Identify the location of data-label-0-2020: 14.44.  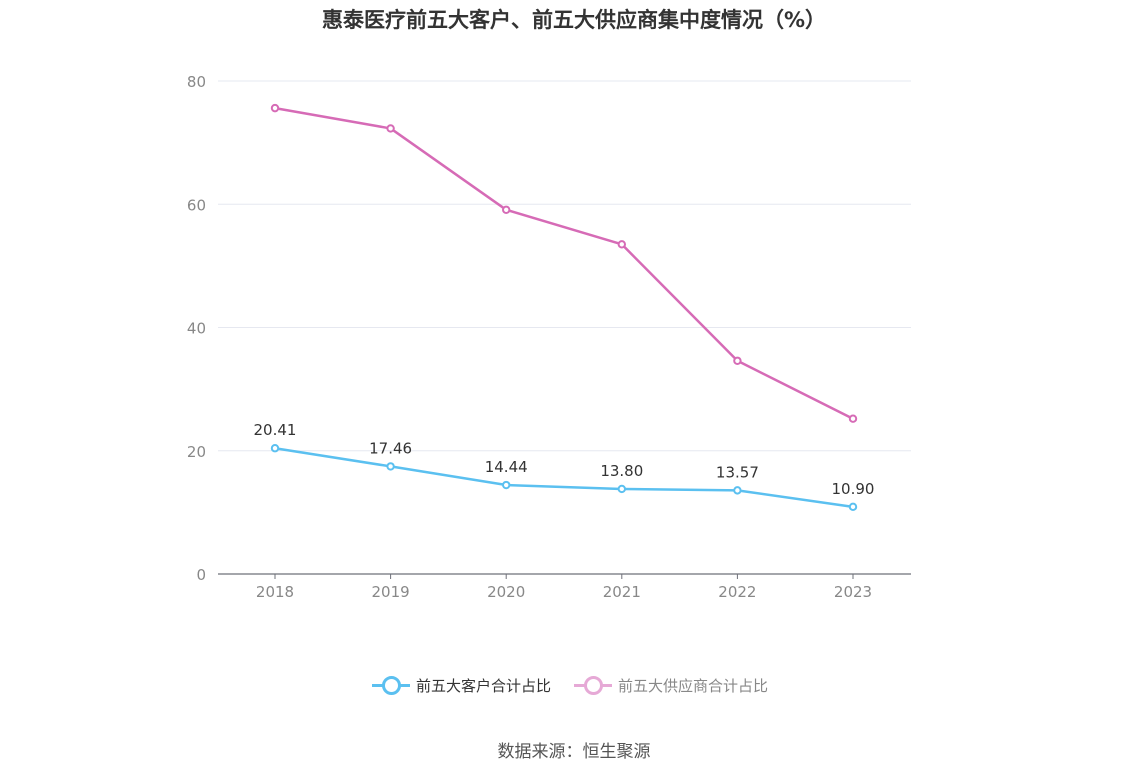
(506, 467).